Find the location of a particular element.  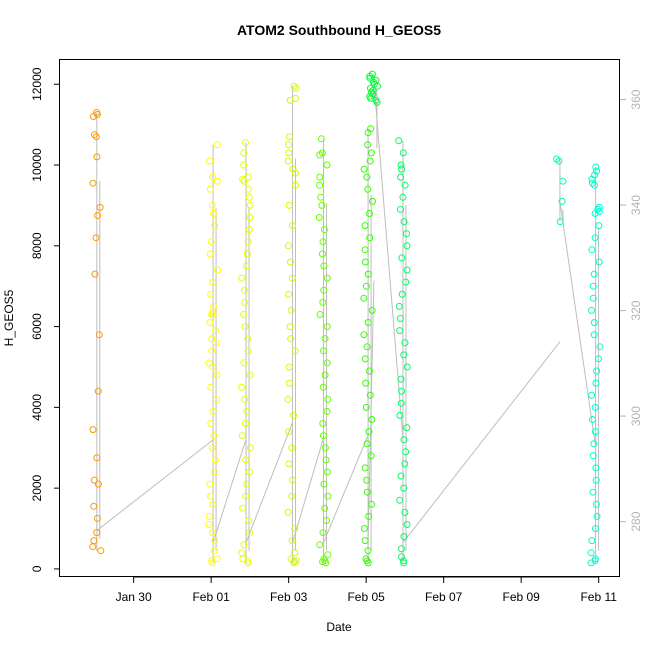

x-tick-label: Feb 07 is located at coordinates (444, 597).